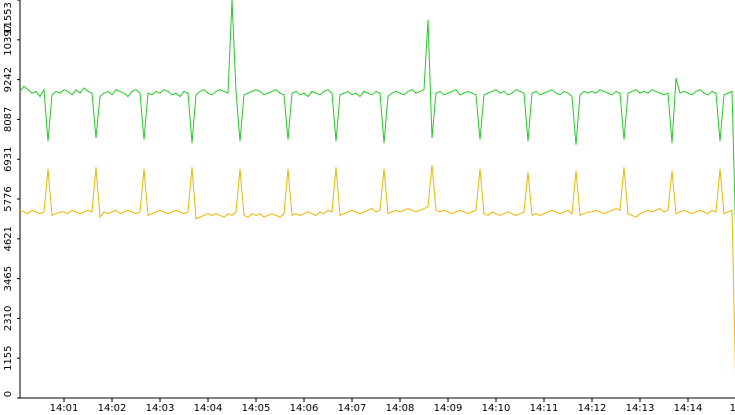  What do you see at coordinates (304, 408) in the screenshot?
I see `x-tick-label: 14:06` at bounding box center [304, 408].